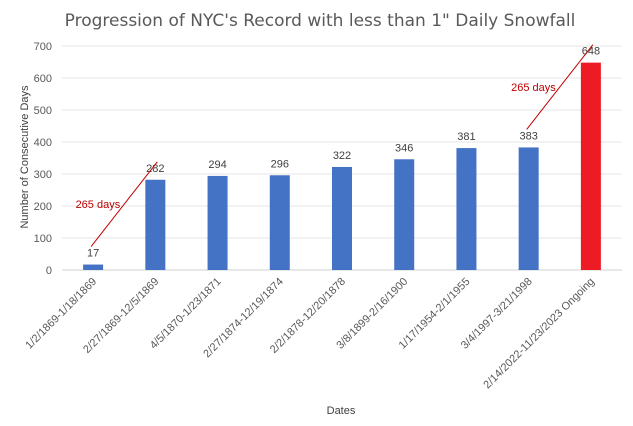 The width and height of the screenshot is (633, 426). I want to click on data-label: 381, so click(466, 137).